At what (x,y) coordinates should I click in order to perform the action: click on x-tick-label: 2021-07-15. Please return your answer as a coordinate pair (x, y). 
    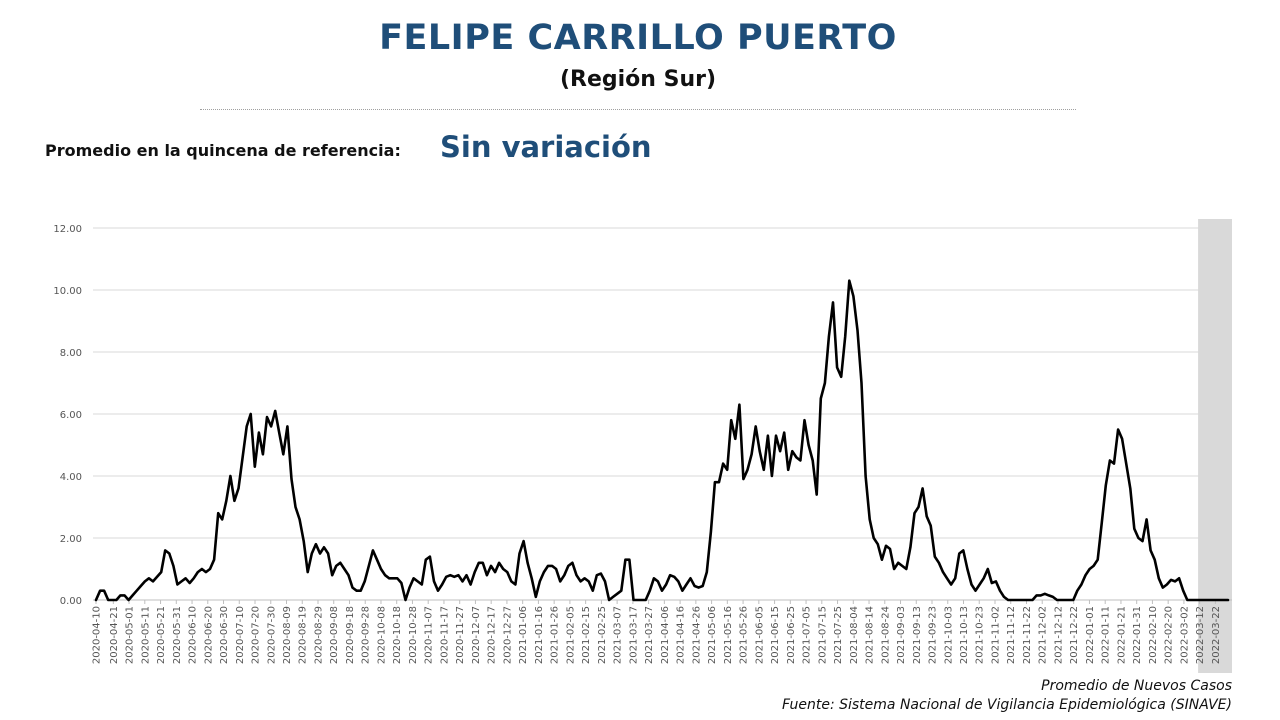
    Looking at the image, I should click on (822, 635).